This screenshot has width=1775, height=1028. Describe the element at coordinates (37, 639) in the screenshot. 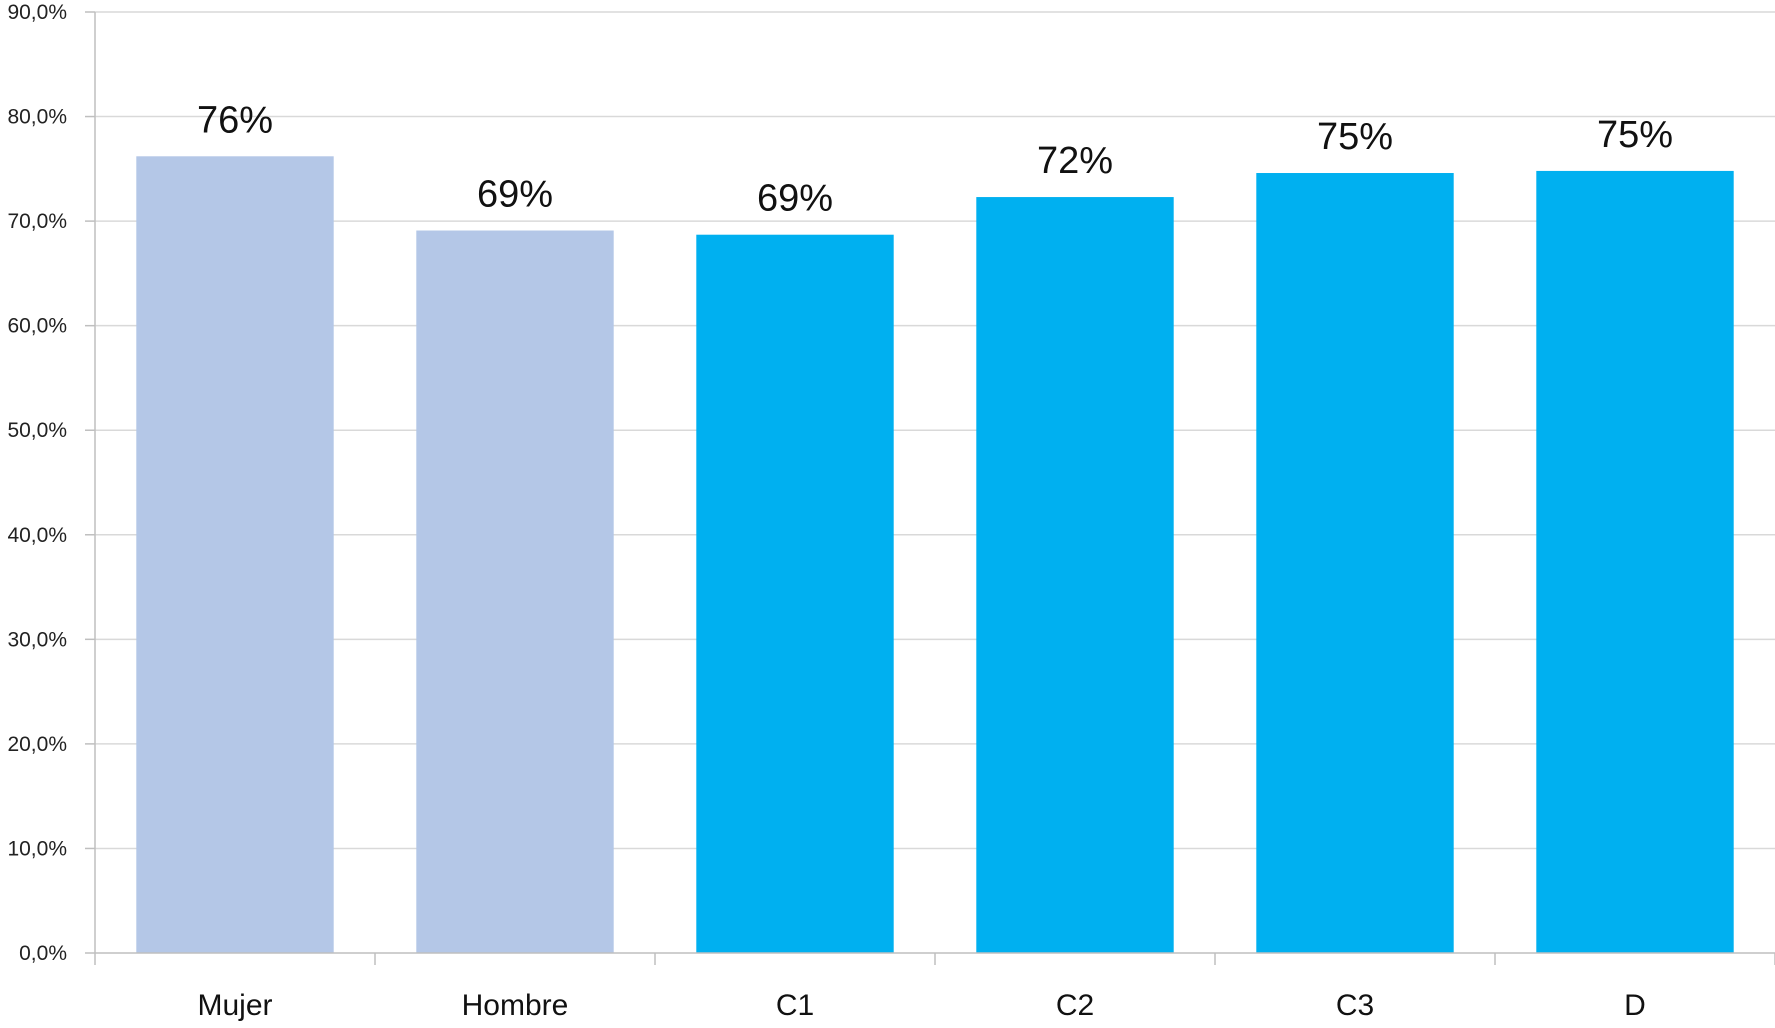

I see `y-tick-label: 30,0%` at that location.